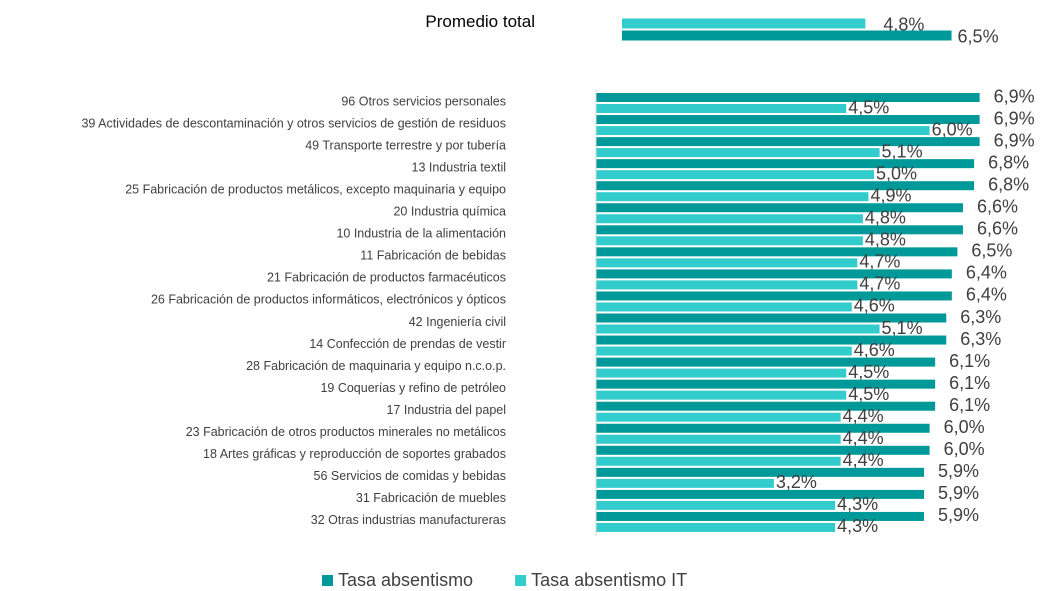 Image resolution: width=1044 pixels, height=591 pixels. I want to click on category-label: 13 Industria textil, so click(459, 167).